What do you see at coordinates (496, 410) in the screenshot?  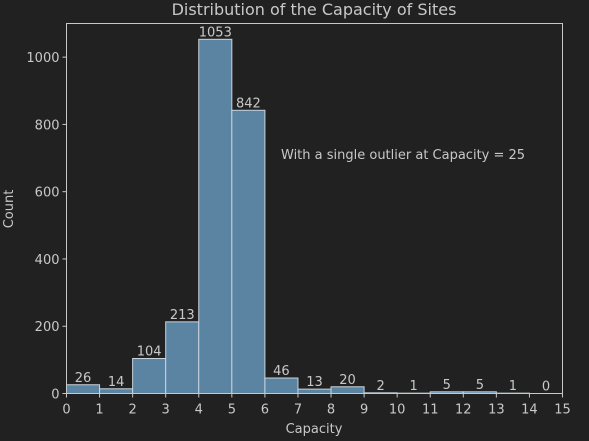 I see `x-tick-label: 13` at bounding box center [496, 410].